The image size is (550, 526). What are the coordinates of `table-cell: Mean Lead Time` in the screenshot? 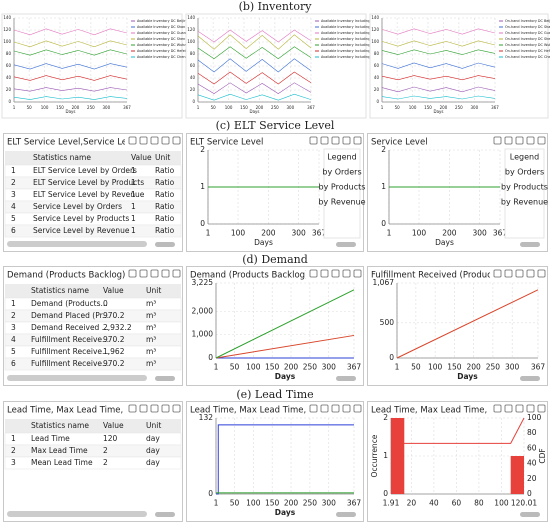 It's located at (62, 462).